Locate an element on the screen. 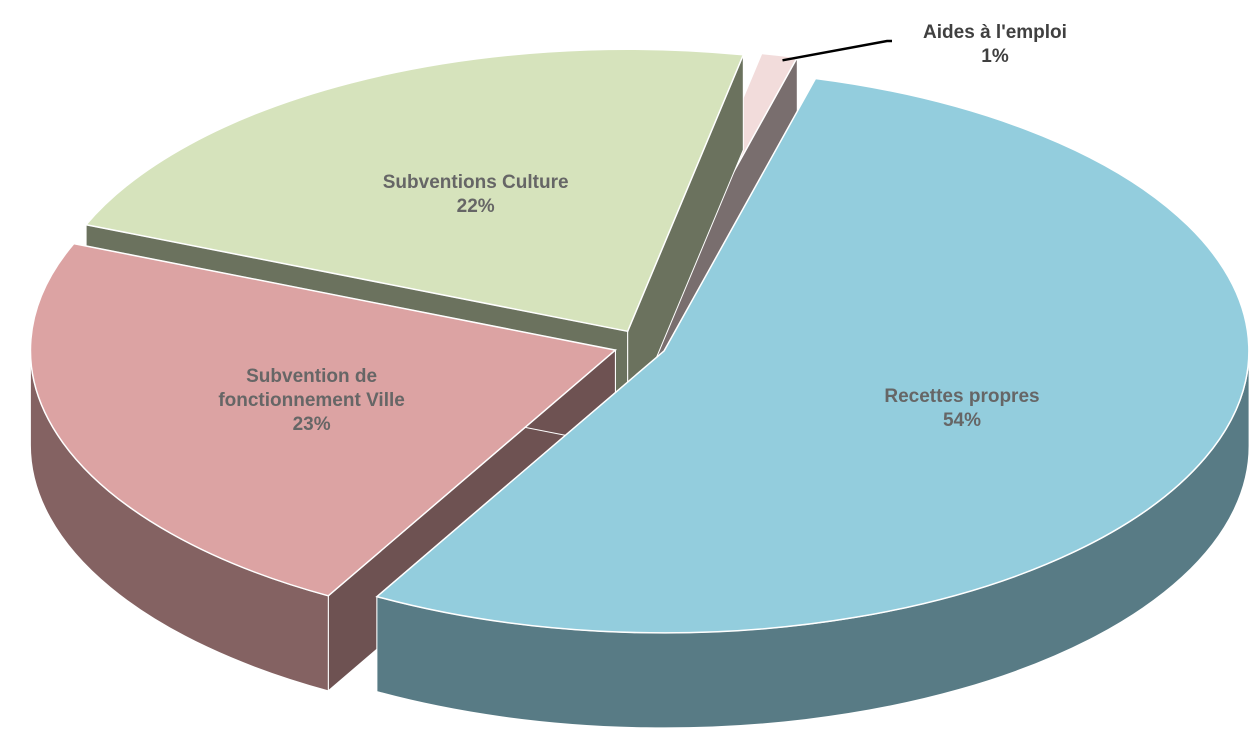  slice-label: Subventions Culture 22% is located at coordinates (476, 195).